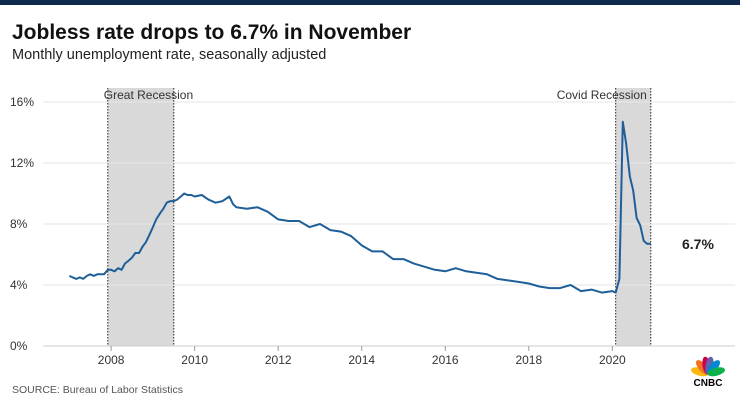 Image resolution: width=740 pixels, height=407 pixels. Describe the element at coordinates (716, 372) in the screenshot. I see `logo-feather` at that location.